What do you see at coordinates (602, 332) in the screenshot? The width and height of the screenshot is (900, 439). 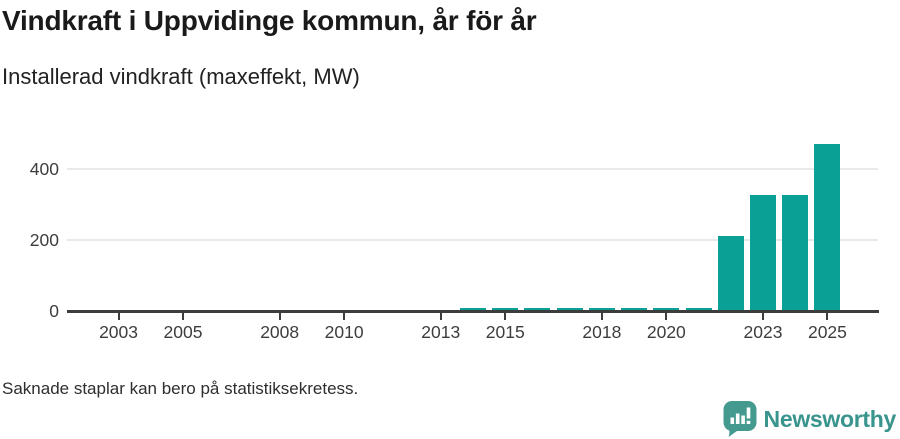 I see `x-axis-label: 2018` at bounding box center [602, 332].